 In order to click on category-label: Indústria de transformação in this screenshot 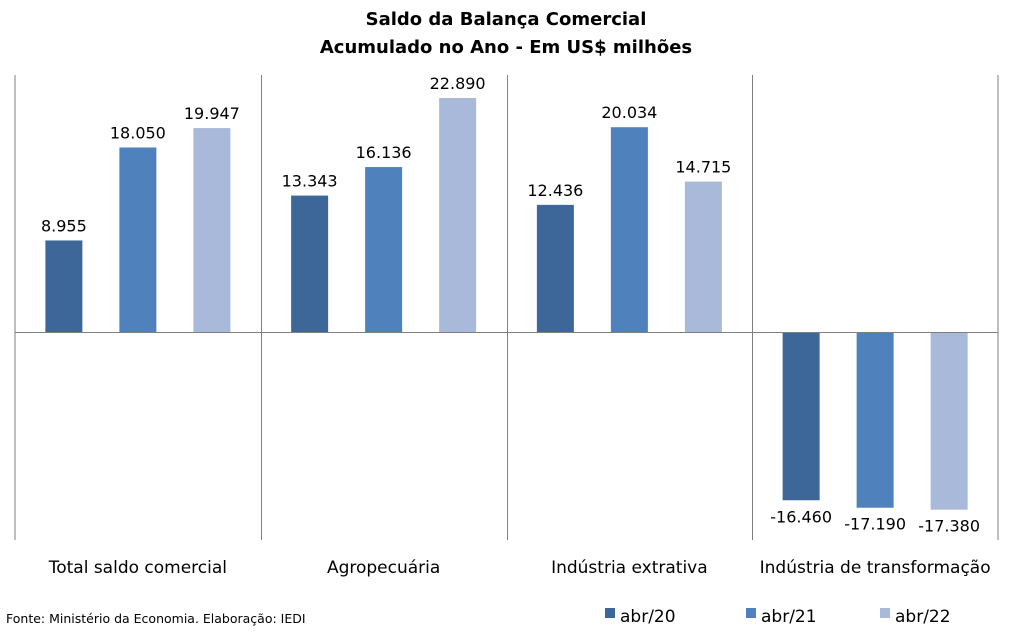, I will do `click(875, 568)`.